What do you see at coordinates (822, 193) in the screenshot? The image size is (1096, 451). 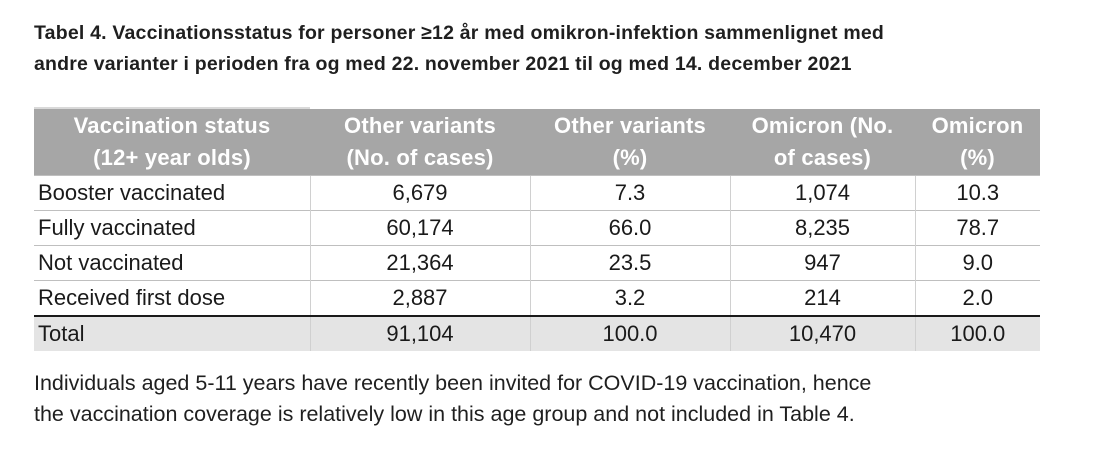 I see `table-cell: 1,074` at bounding box center [822, 193].